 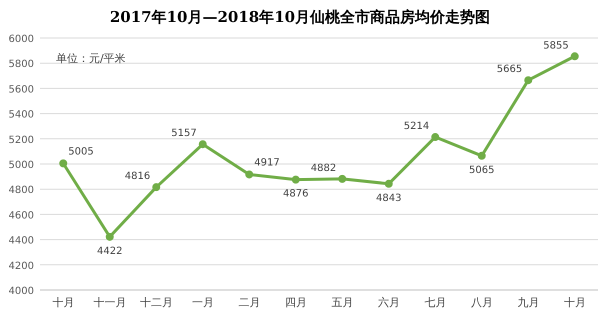 I want to click on x-tick-label: 七月, so click(x=435, y=302).